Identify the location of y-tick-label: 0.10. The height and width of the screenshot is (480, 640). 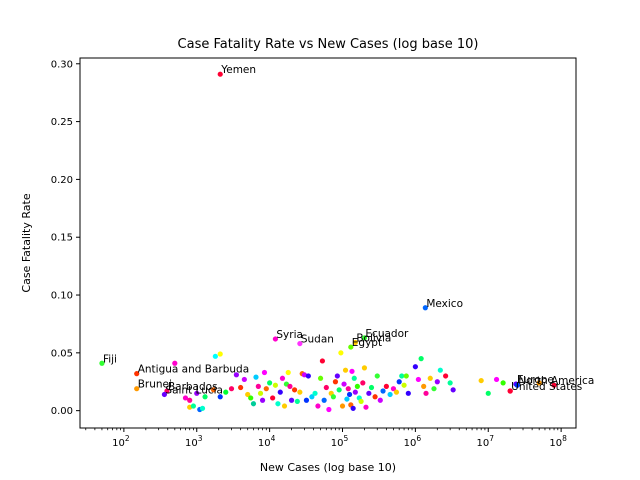
(62, 296).